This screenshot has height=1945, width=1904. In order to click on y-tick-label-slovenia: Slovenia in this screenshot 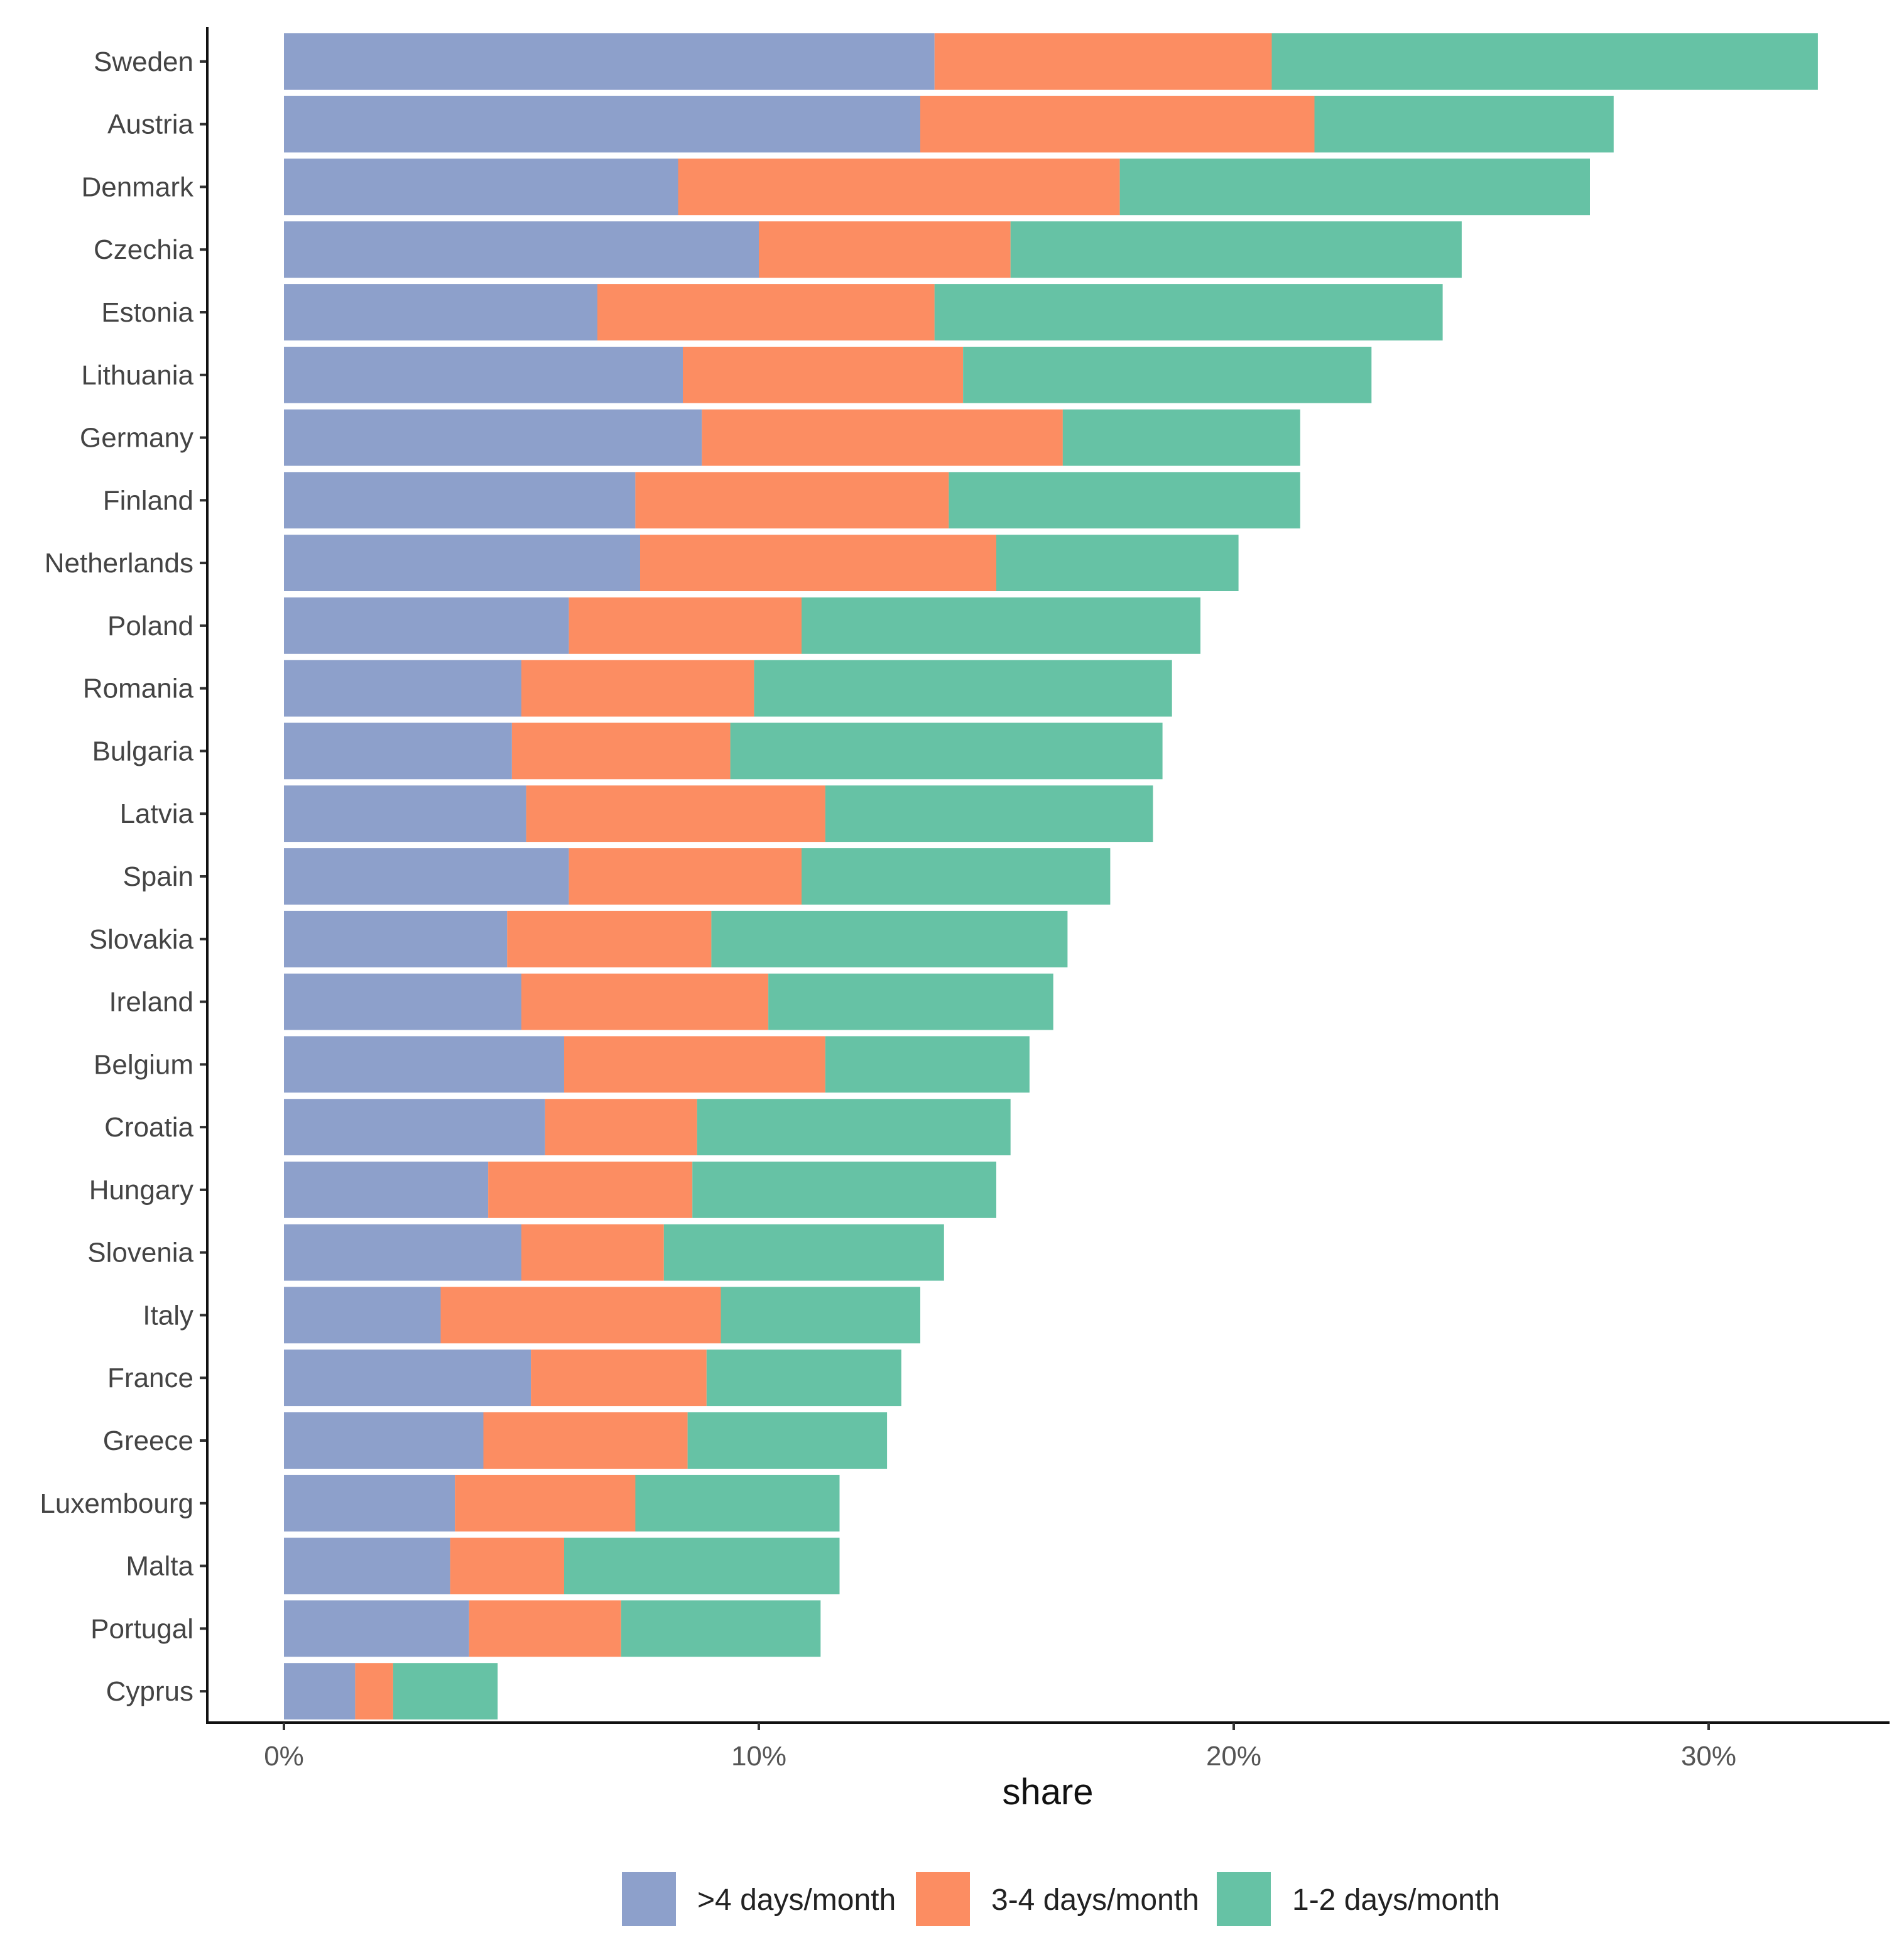, I will do `click(140, 1253)`.